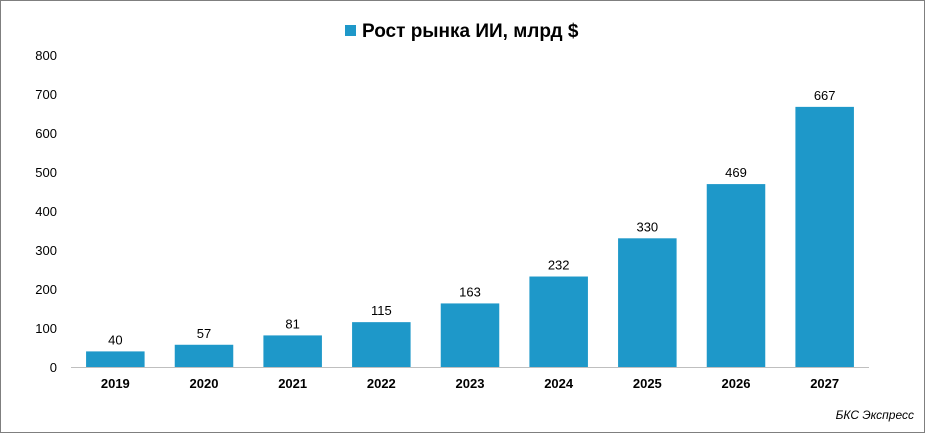  I want to click on data-label-2020: 57, so click(204, 333).